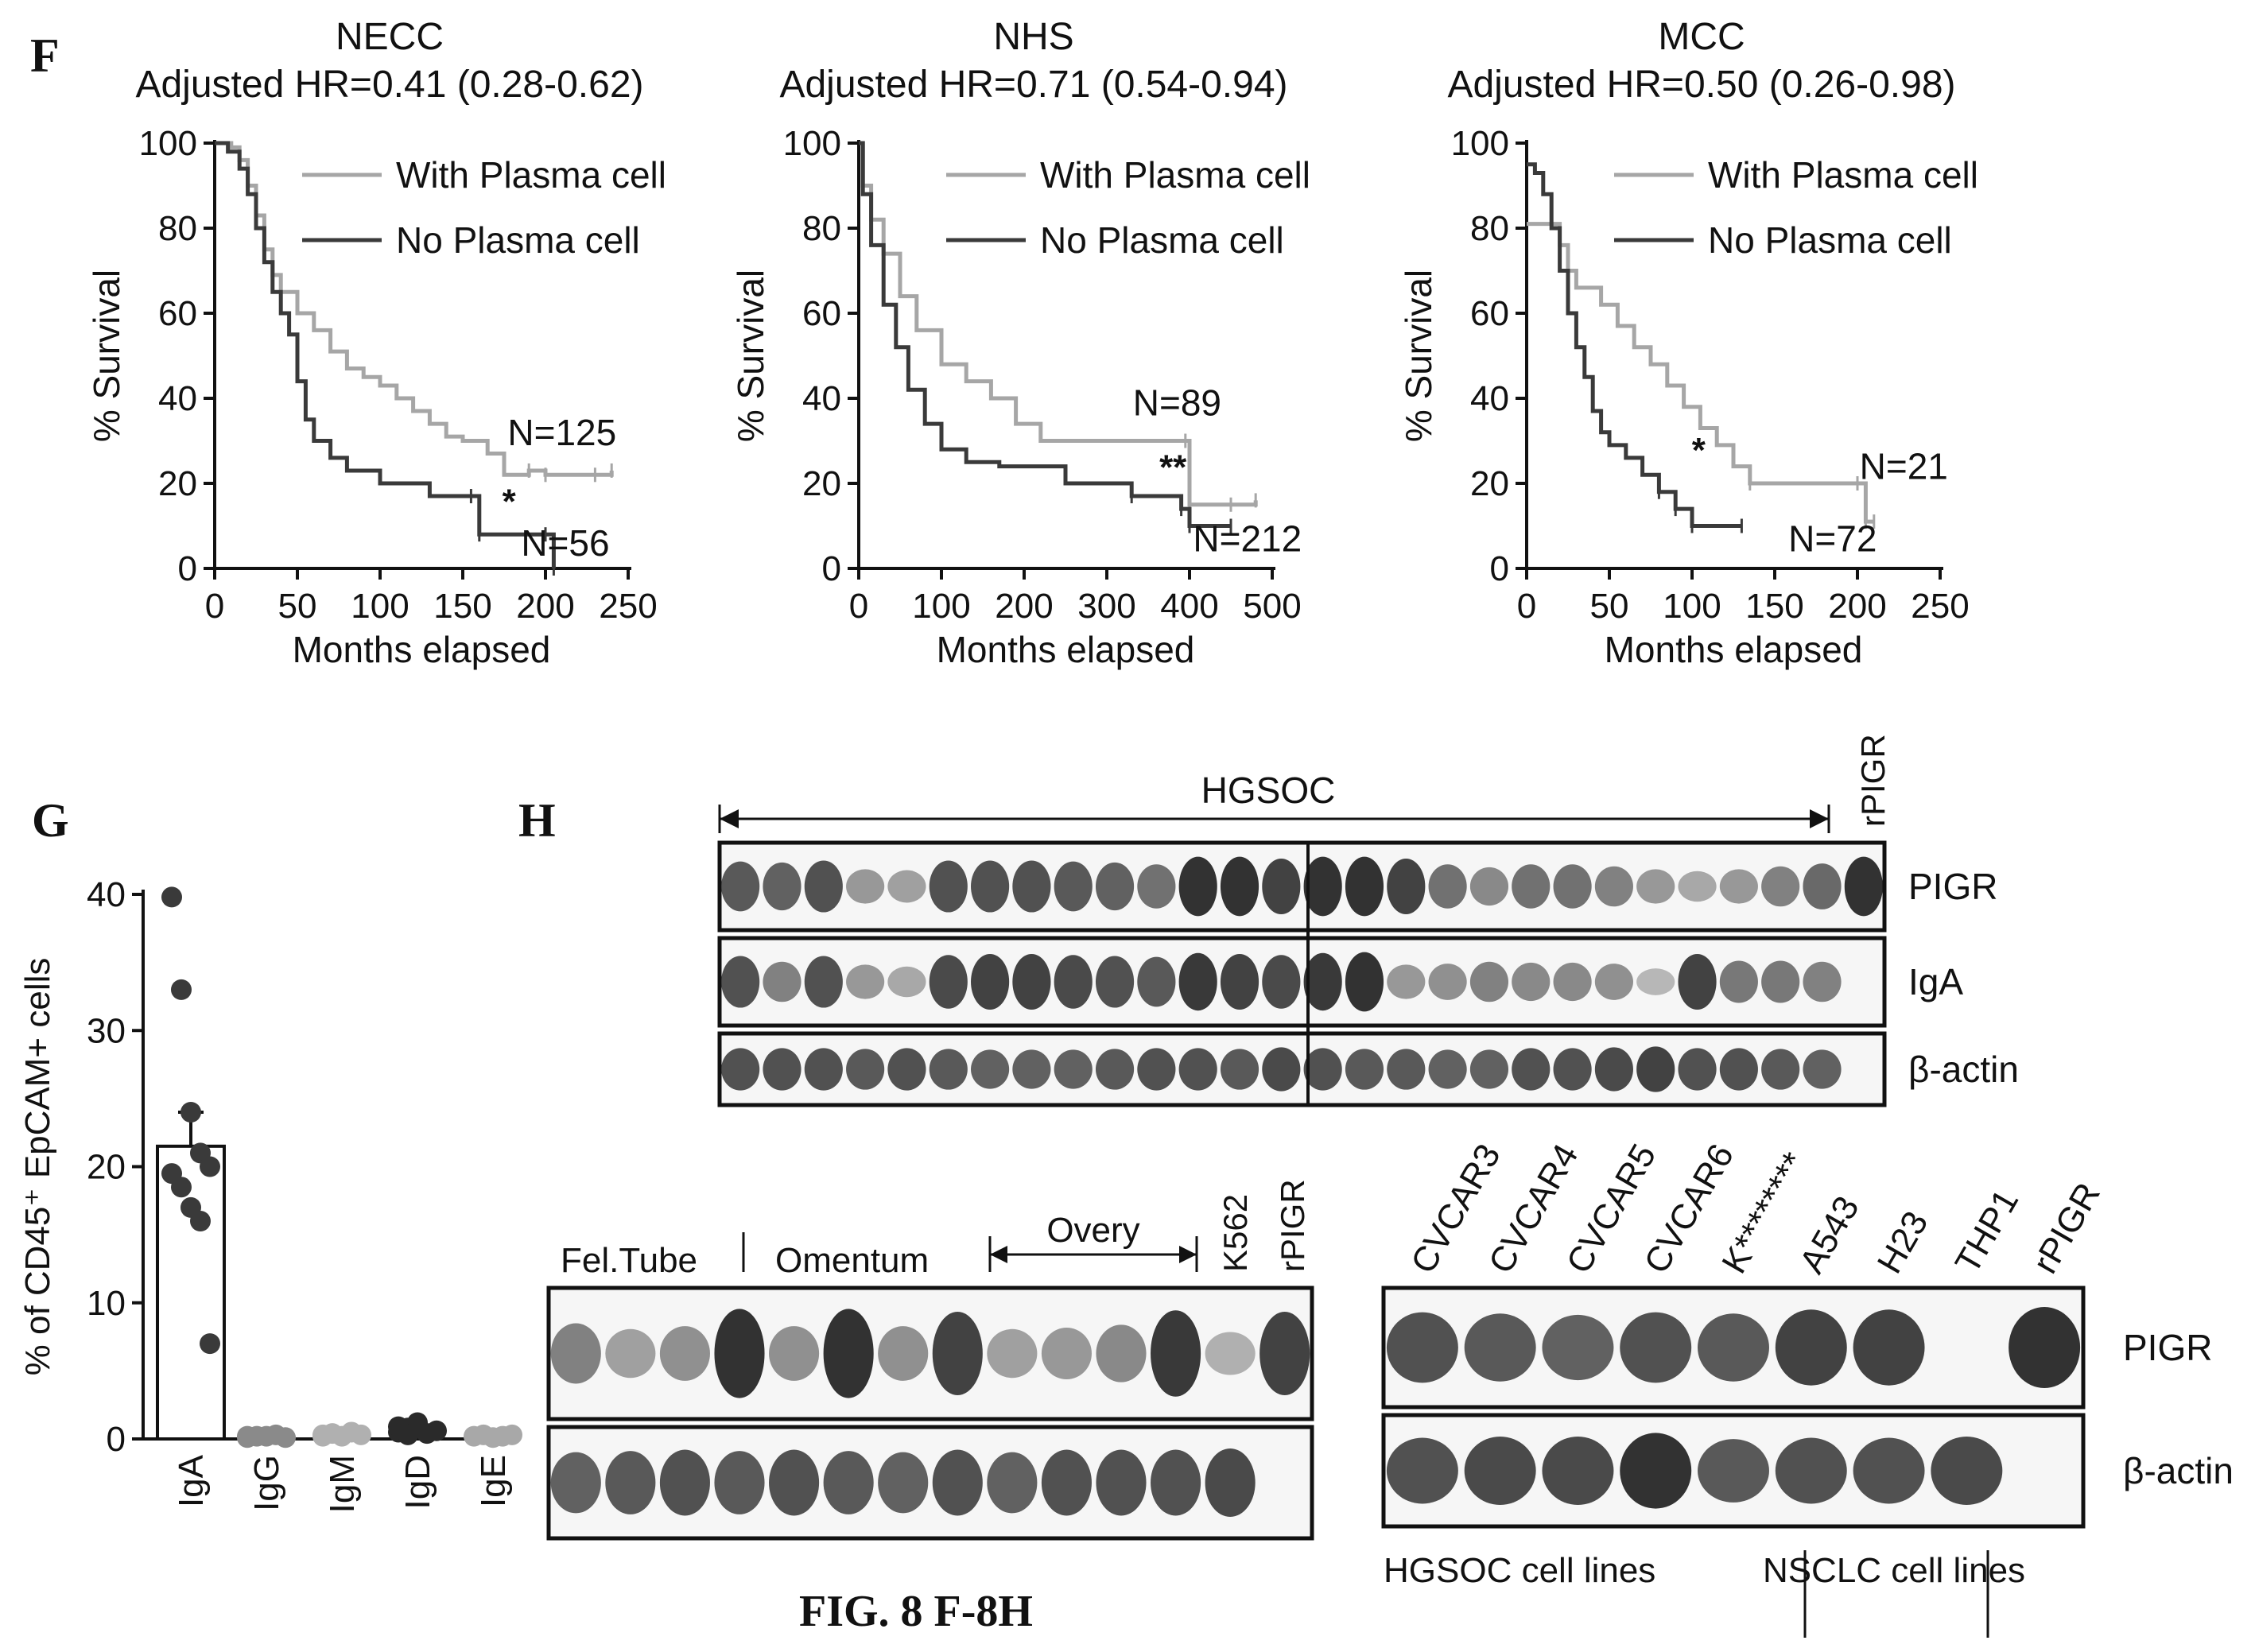 The width and height of the screenshot is (2255, 1652). What do you see at coordinates (537, 820) in the screenshot?
I see `panel-label-h: H` at bounding box center [537, 820].